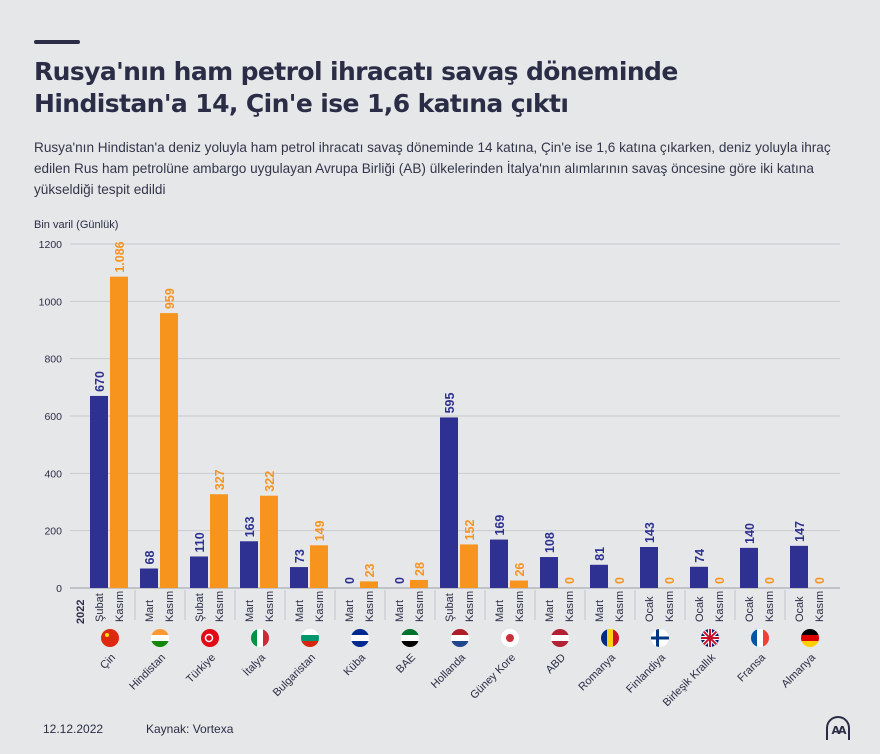  Describe the element at coordinates (750, 533) in the screenshot. I see `data-label: 140` at that location.